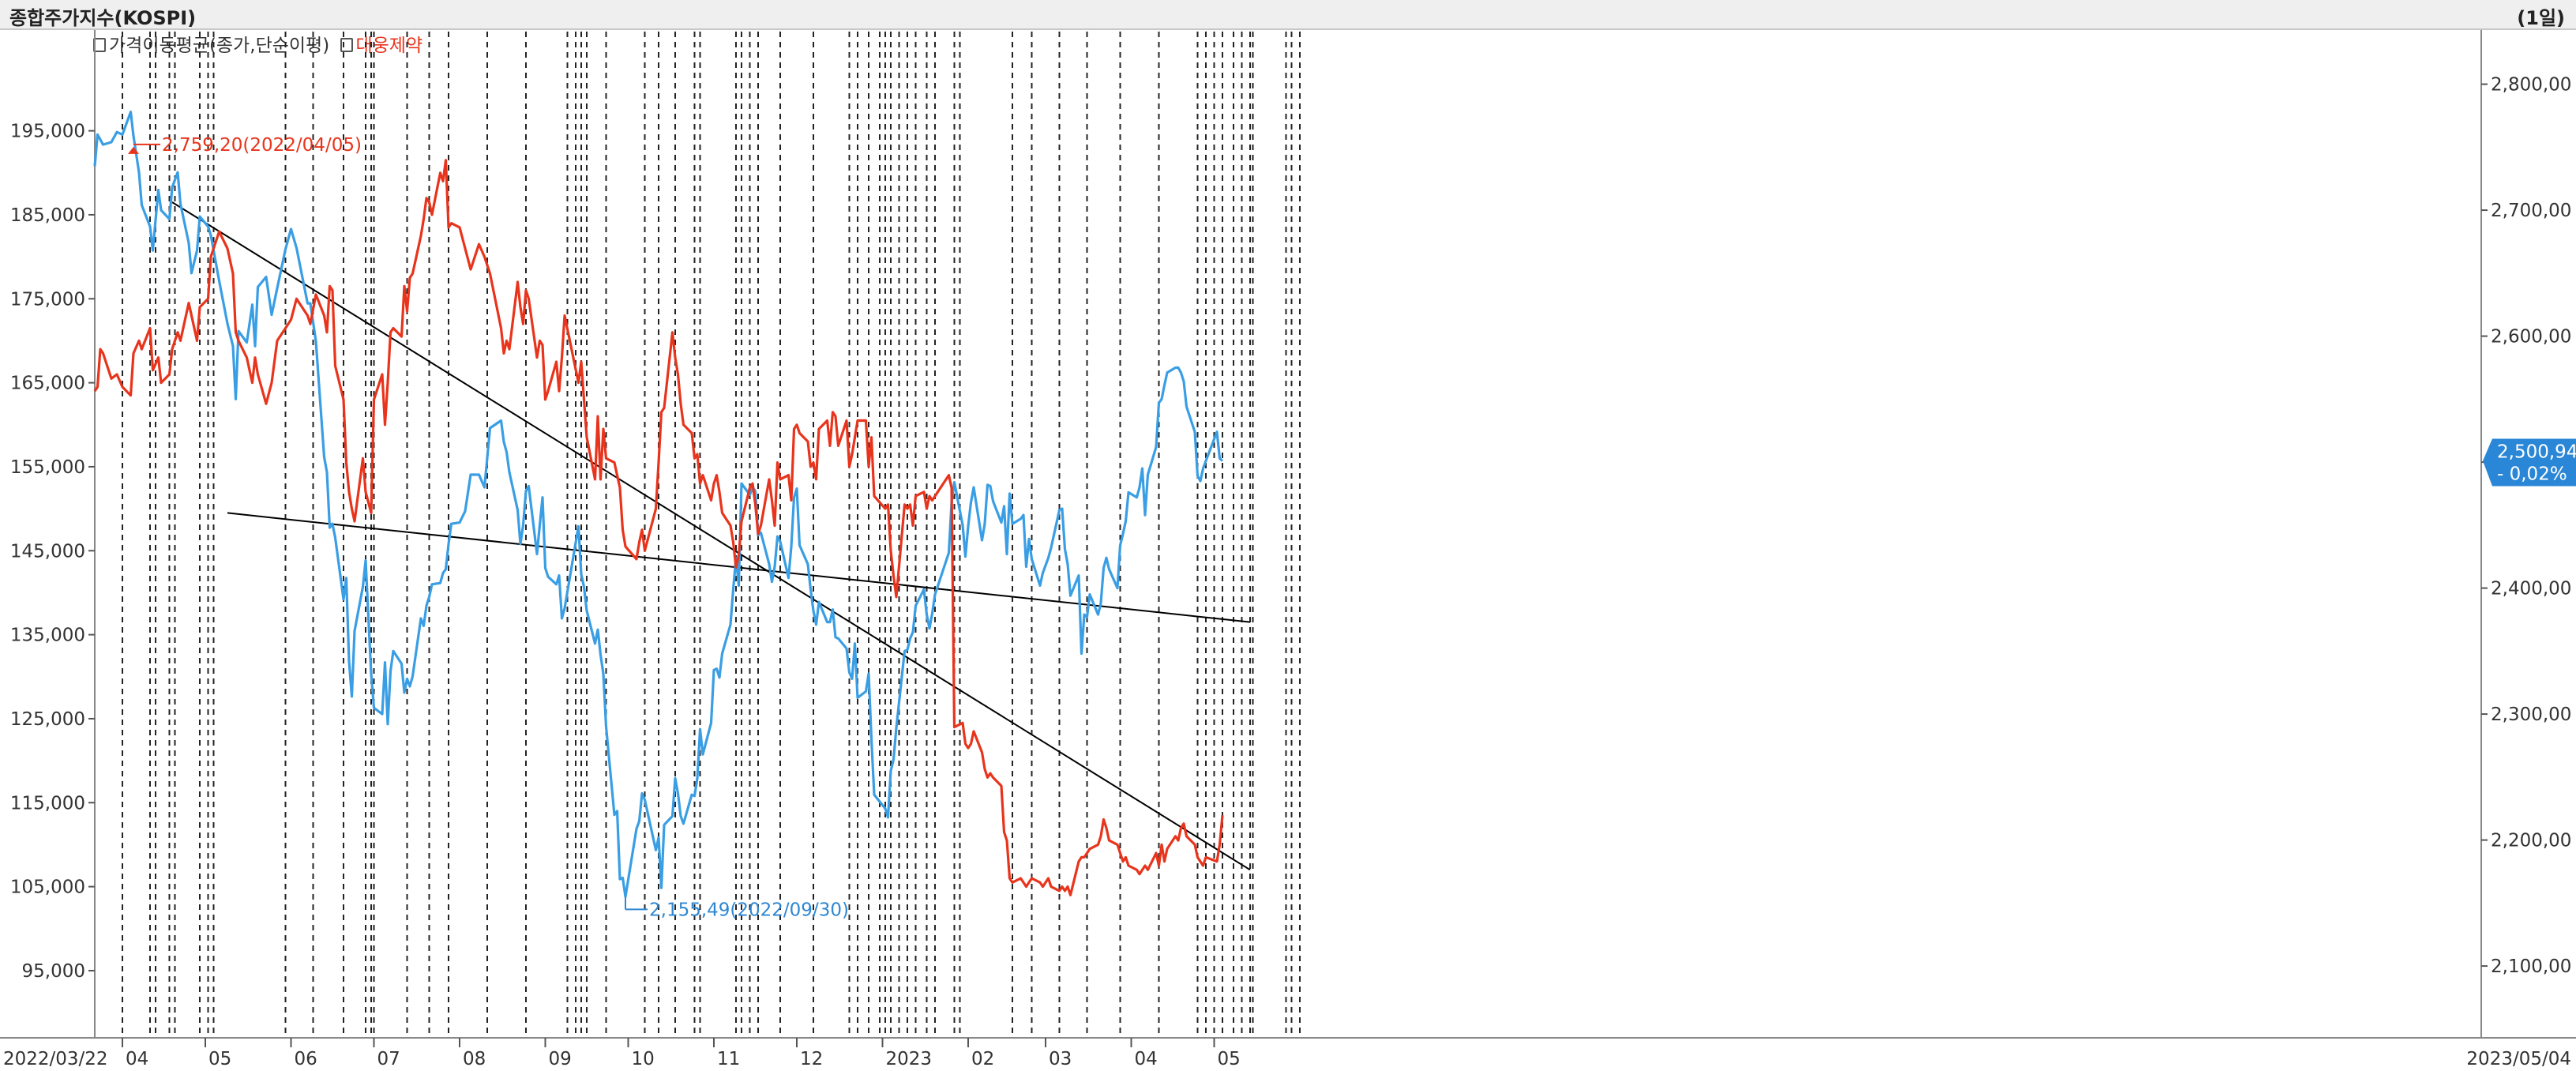  What do you see at coordinates (133, 150) in the screenshot?
I see `max-marker-icon` at bounding box center [133, 150].